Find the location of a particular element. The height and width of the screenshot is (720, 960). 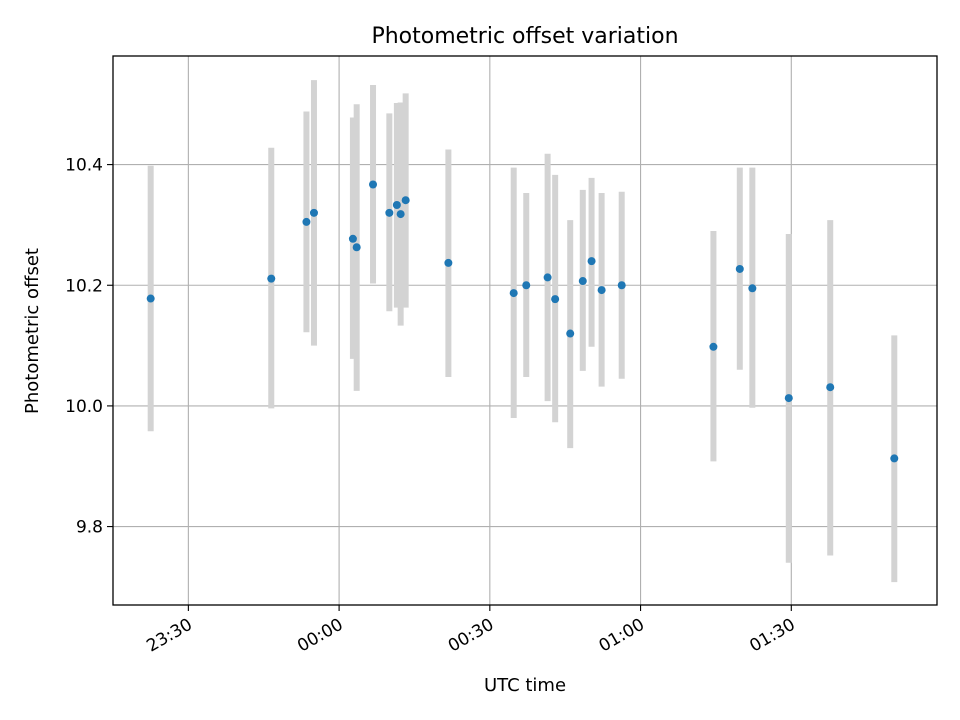

y-tick-label: 10.0 is located at coordinates (84, 407).